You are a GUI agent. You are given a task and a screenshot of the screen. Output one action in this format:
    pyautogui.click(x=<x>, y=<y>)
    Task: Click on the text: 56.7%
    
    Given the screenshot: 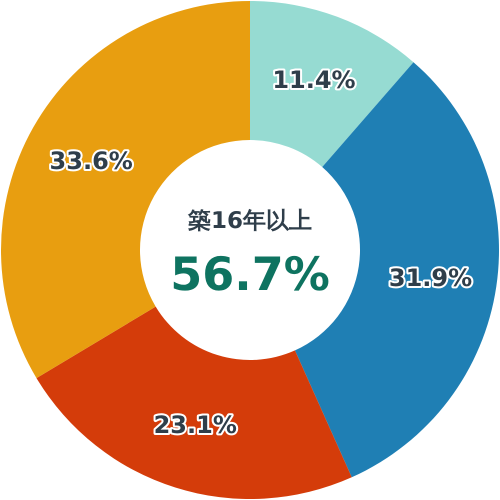 What is the action you would take?
    pyautogui.click(x=250, y=274)
    